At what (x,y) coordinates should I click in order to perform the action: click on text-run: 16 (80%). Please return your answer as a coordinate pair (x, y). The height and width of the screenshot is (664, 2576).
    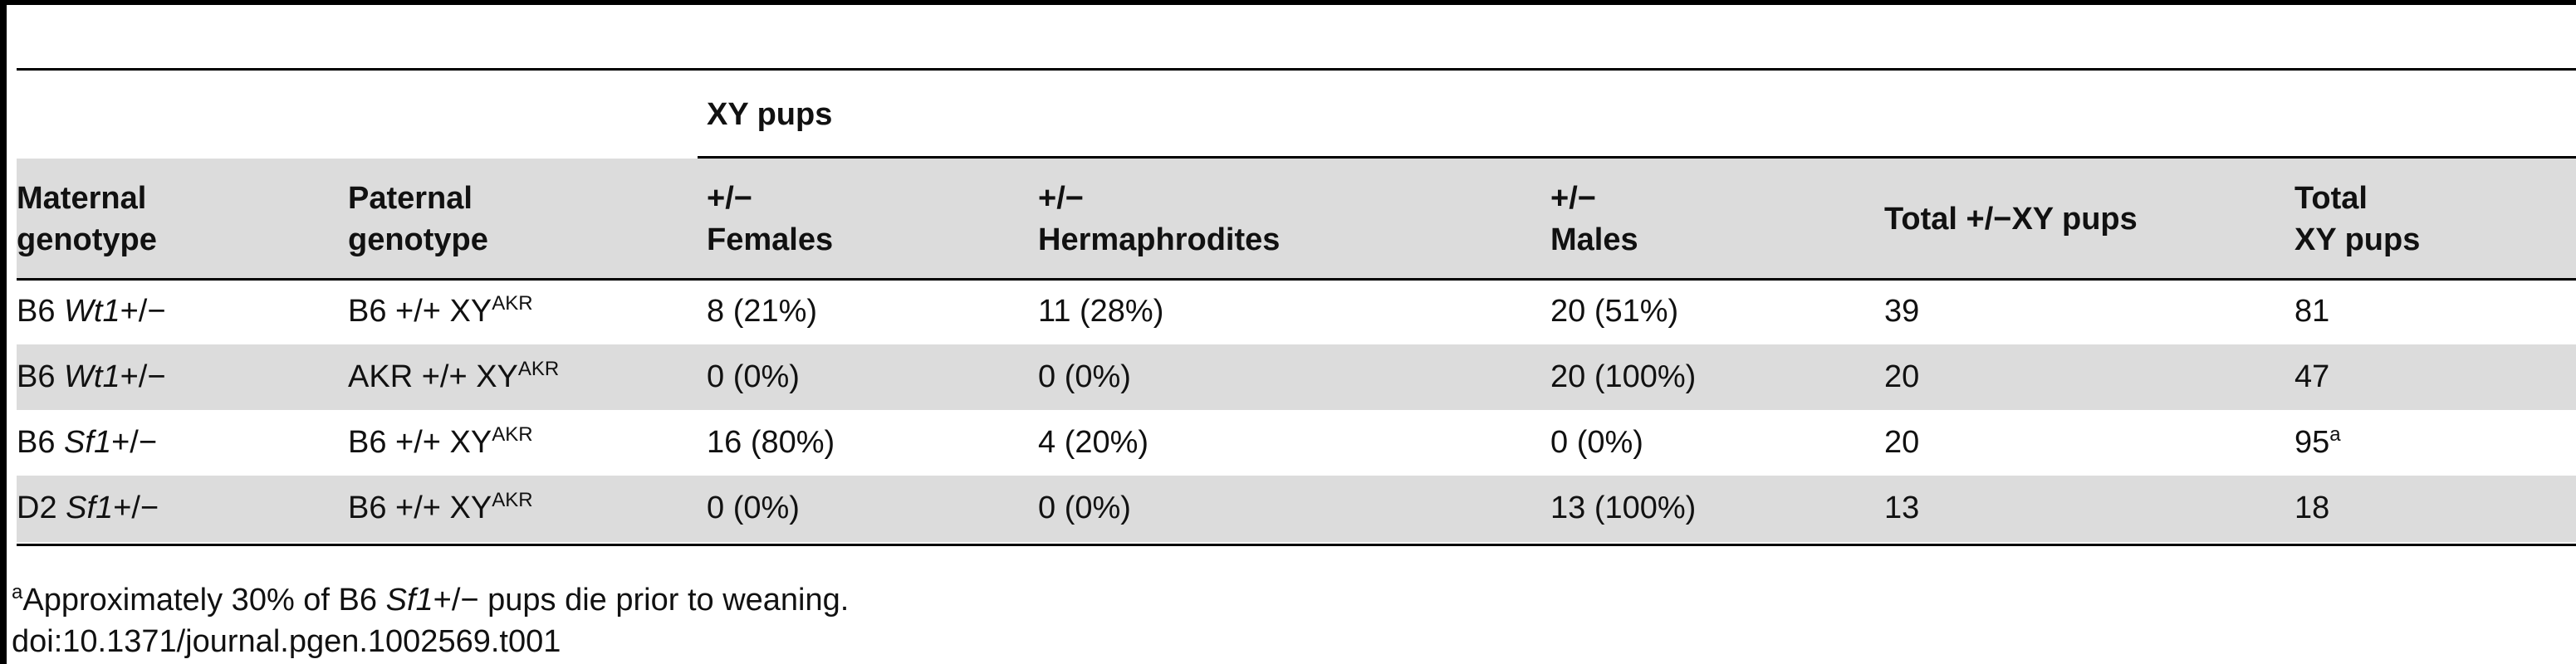
    Looking at the image, I should click on (771, 443).